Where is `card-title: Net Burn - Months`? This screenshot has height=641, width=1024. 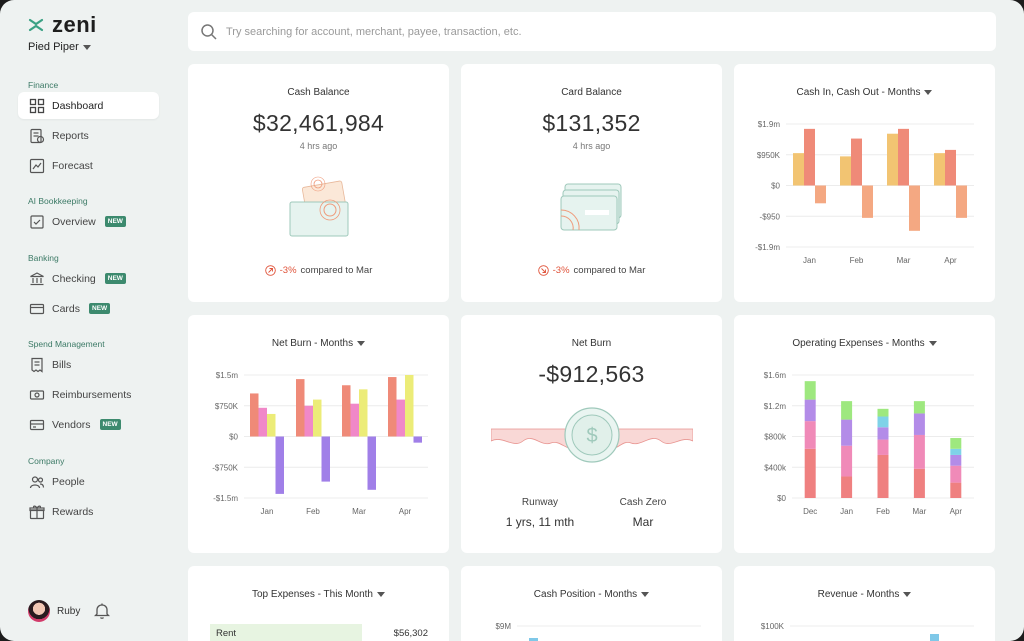 card-title: Net Burn - Months is located at coordinates (318, 343).